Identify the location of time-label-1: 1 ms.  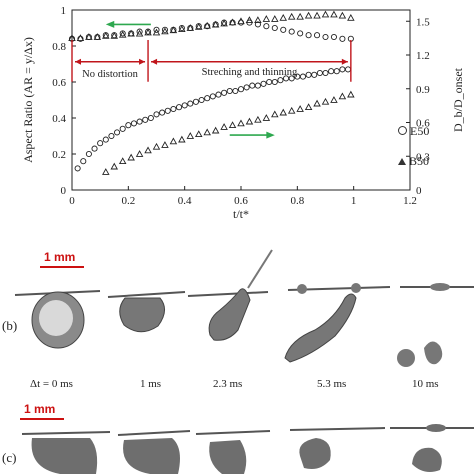
(151, 384).